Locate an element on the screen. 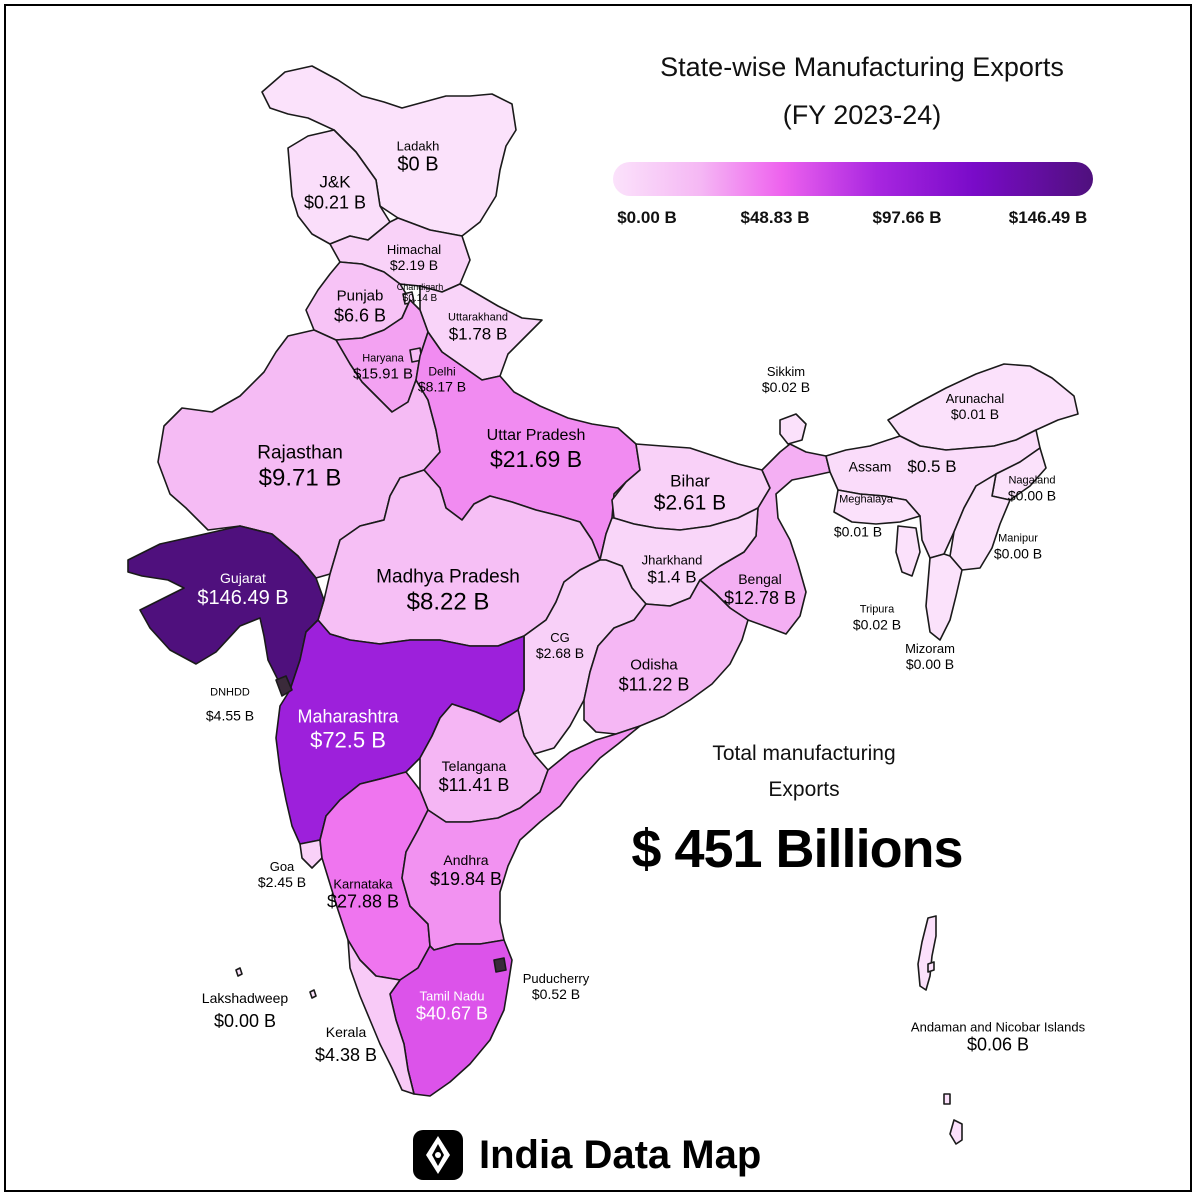  label-tripura: Tripura $0.02 B is located at coordinates (877, 617).